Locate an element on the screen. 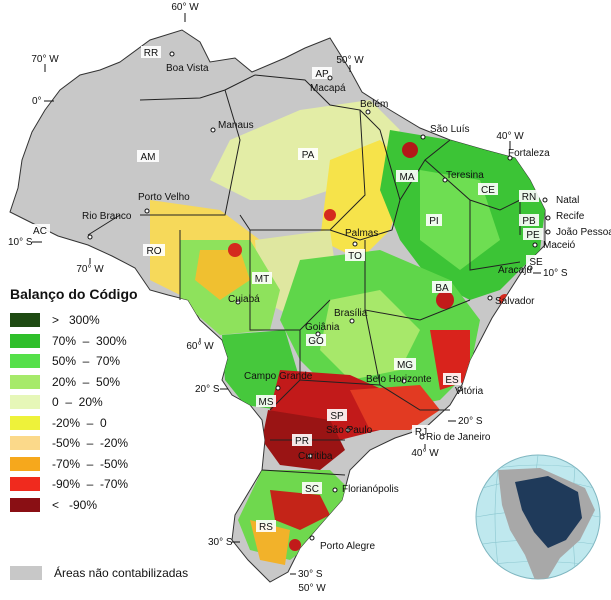 This screenshot has height=600, width=611. svg-text: Aracaju is located at coordinates (515, 270).